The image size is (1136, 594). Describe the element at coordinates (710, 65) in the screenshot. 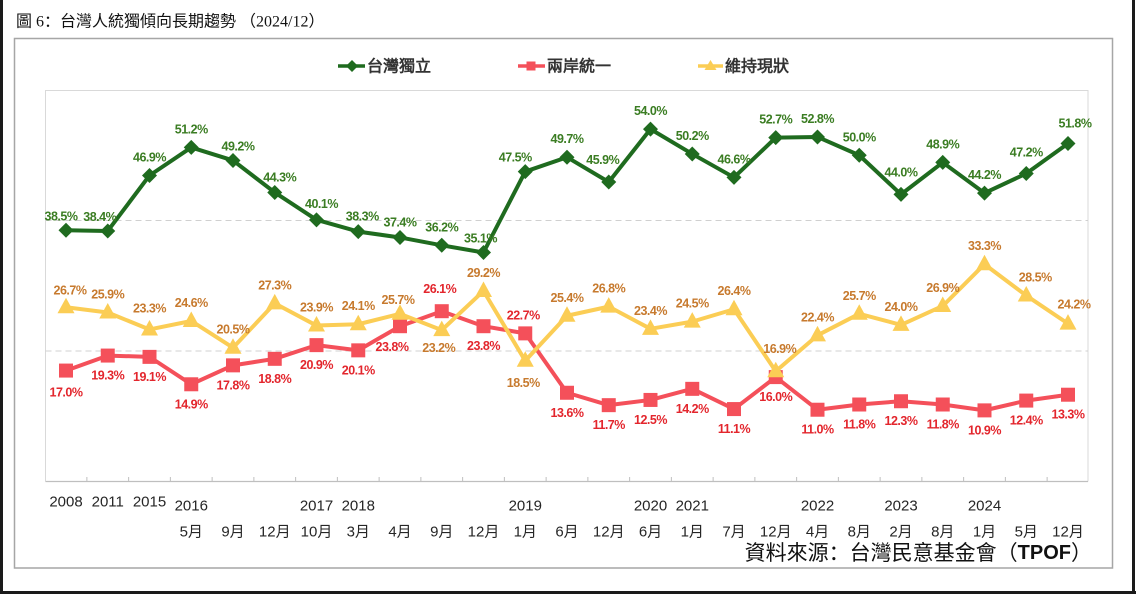

I see `triangle-icon` at that location.